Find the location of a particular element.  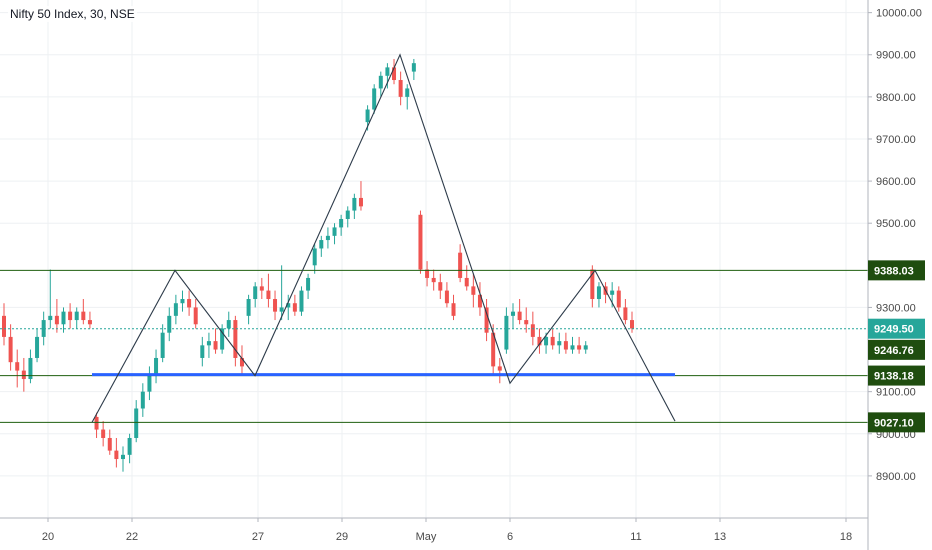

price-label-text: 9249.50 is located at coordinates (894, 330).